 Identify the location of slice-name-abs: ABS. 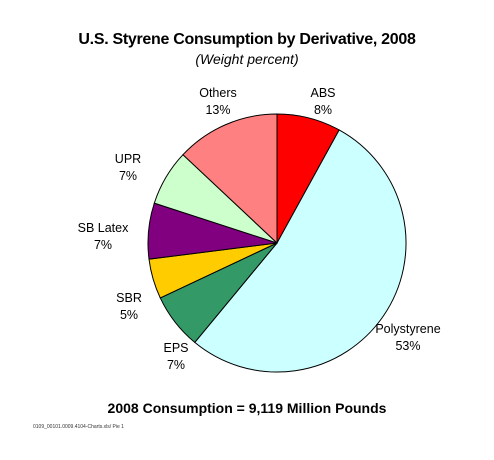
(322, 93).